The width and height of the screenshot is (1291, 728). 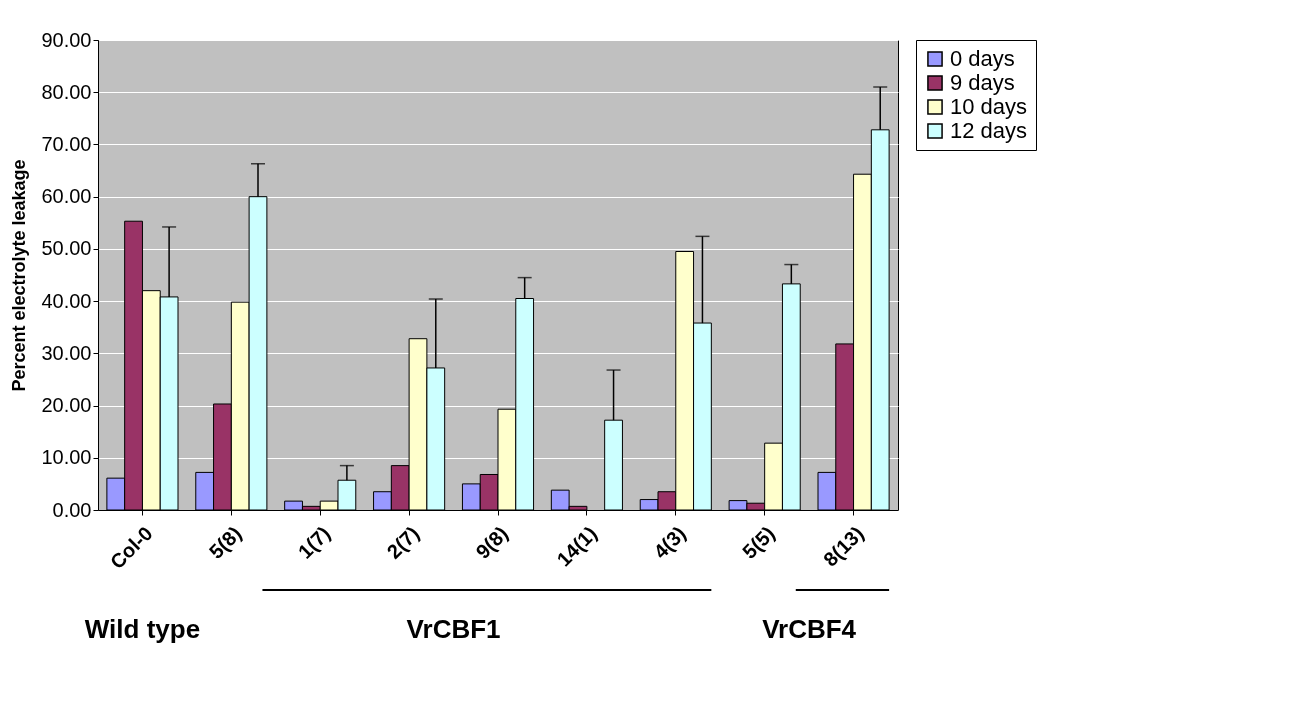 I want to click on legend-label: 12 days, so click(x=989, y=130).